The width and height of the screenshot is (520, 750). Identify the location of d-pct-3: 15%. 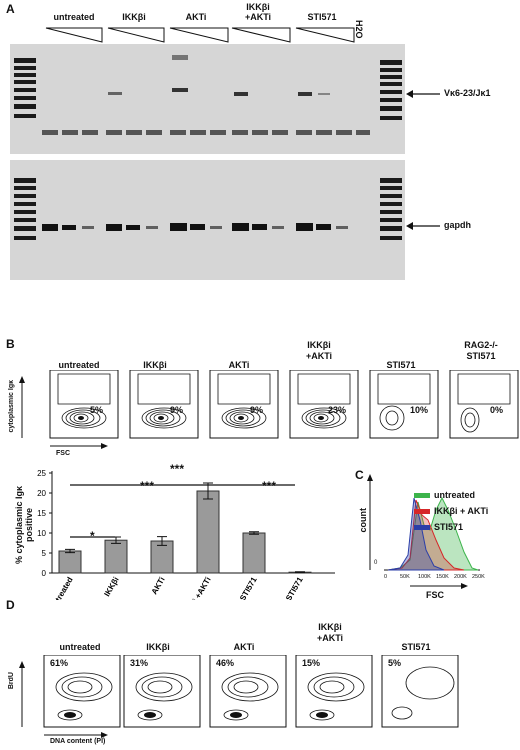
(311, 663).